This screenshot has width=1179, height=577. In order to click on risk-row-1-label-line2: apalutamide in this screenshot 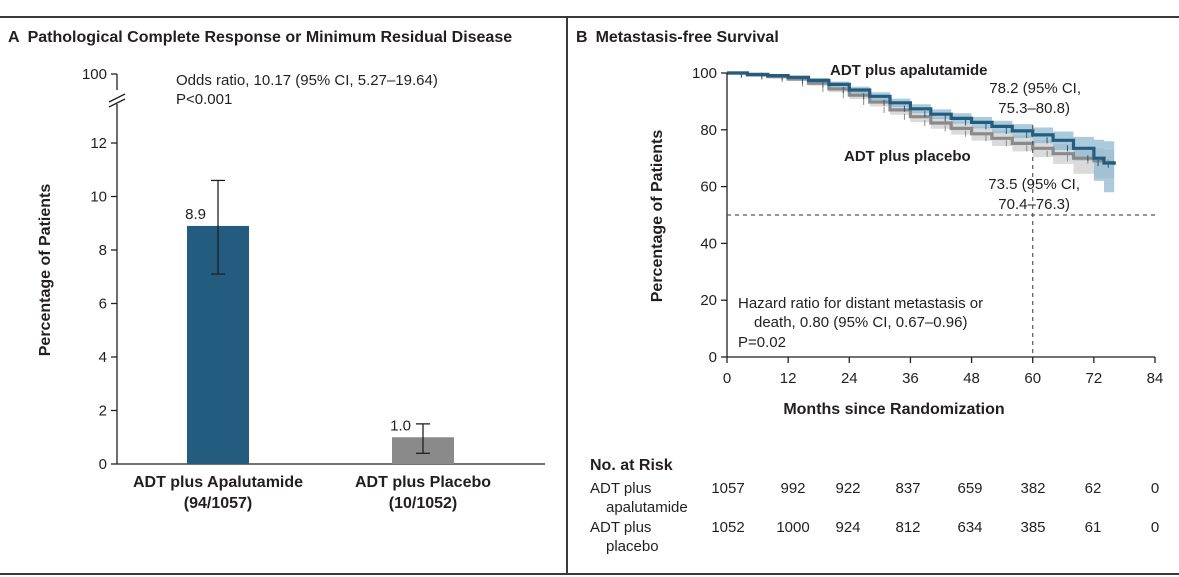, I will do `click(647, 507)`.